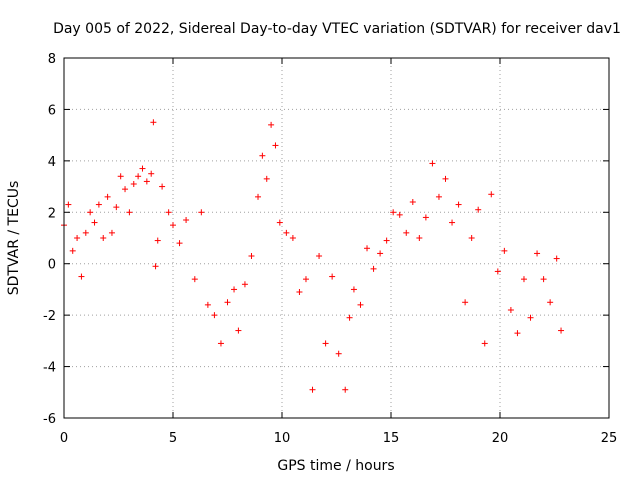 The width and height of the screenshot is (640, 480). Describe the element at coordinates (64, 438) in the screenshot. I see `x-tick-label: 0` at that location.